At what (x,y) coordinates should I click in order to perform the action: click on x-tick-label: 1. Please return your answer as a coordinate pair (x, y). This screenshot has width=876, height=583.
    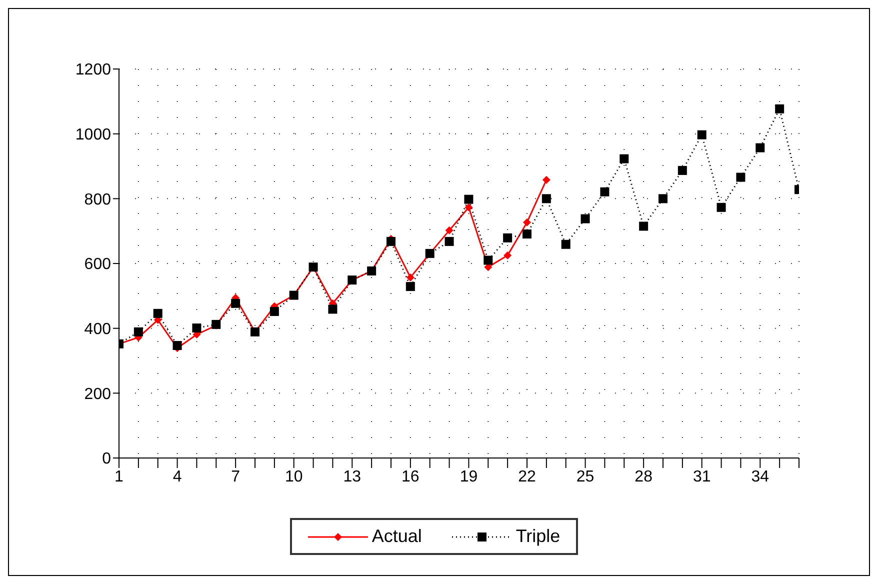
    Looking at the image, I should click on (119, 477).